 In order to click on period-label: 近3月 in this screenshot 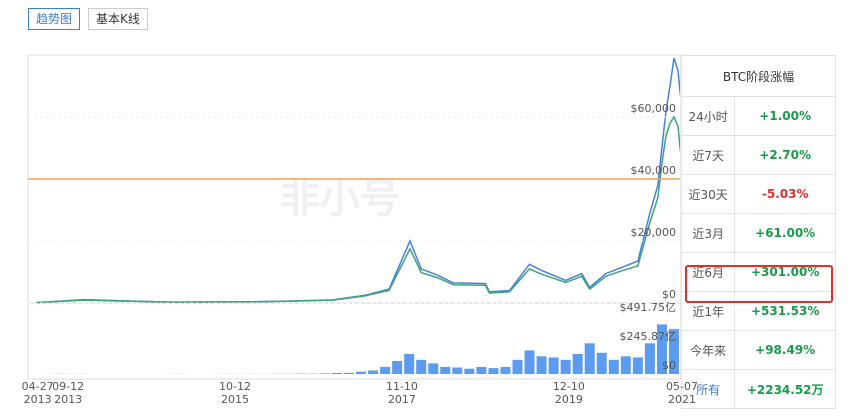, I will do `click(708, 233)`.